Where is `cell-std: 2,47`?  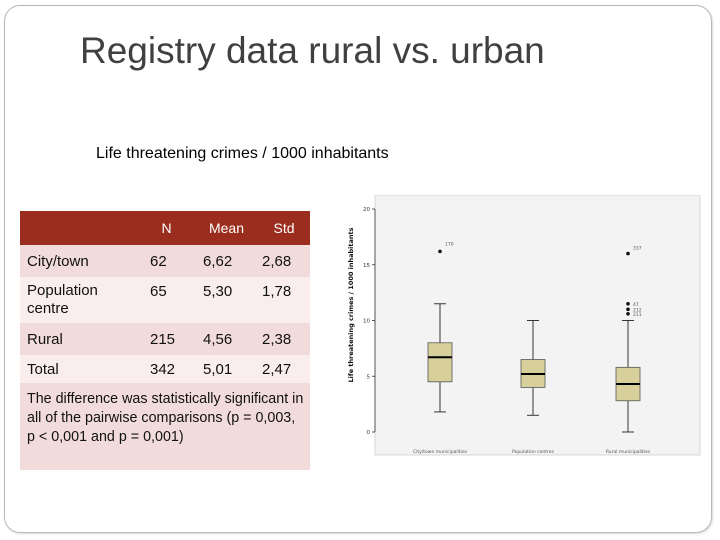 cell-std: 2,47 is located at coordinates (284, 369).